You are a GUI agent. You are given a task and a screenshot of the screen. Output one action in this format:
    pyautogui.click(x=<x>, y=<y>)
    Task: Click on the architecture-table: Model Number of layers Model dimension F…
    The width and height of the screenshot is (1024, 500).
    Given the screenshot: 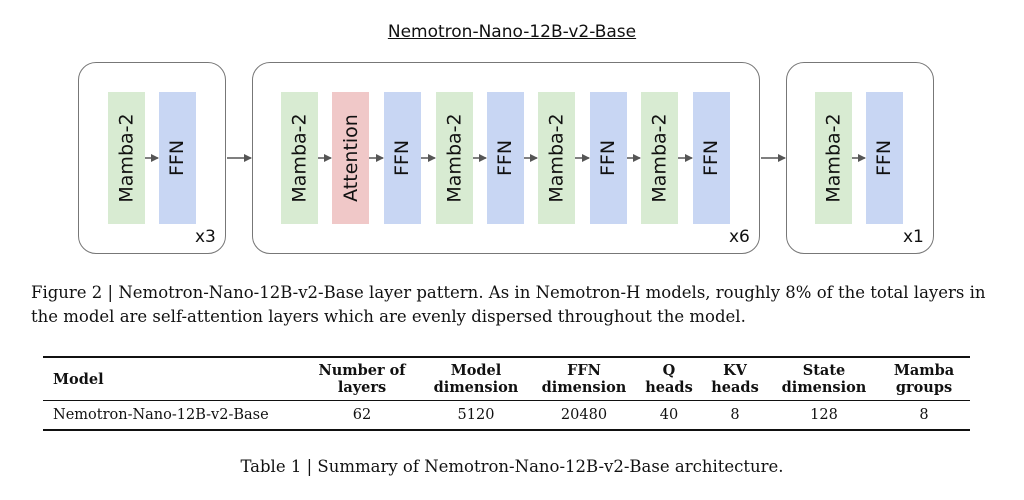 What is the action you would take?
    pyautogui.click(x=506, y=393)
    